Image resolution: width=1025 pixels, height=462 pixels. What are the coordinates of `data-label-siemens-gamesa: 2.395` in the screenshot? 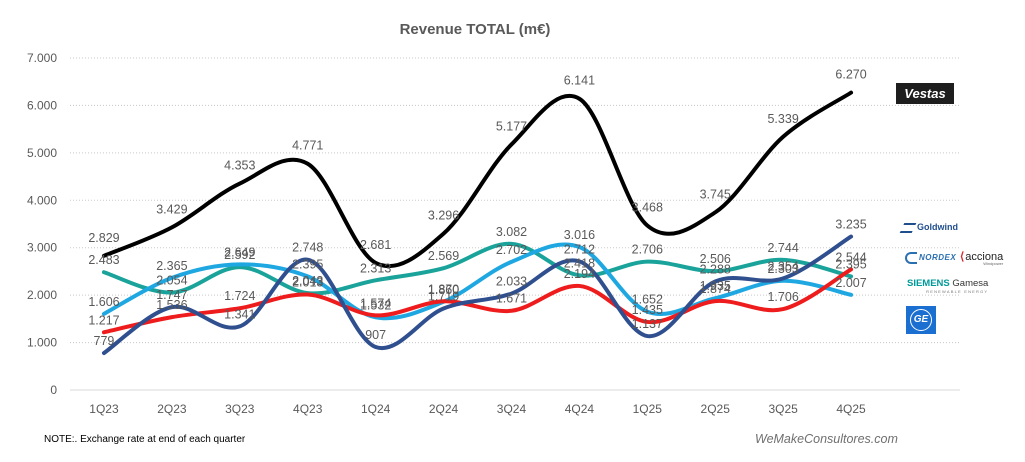 It's located at (850, 264).